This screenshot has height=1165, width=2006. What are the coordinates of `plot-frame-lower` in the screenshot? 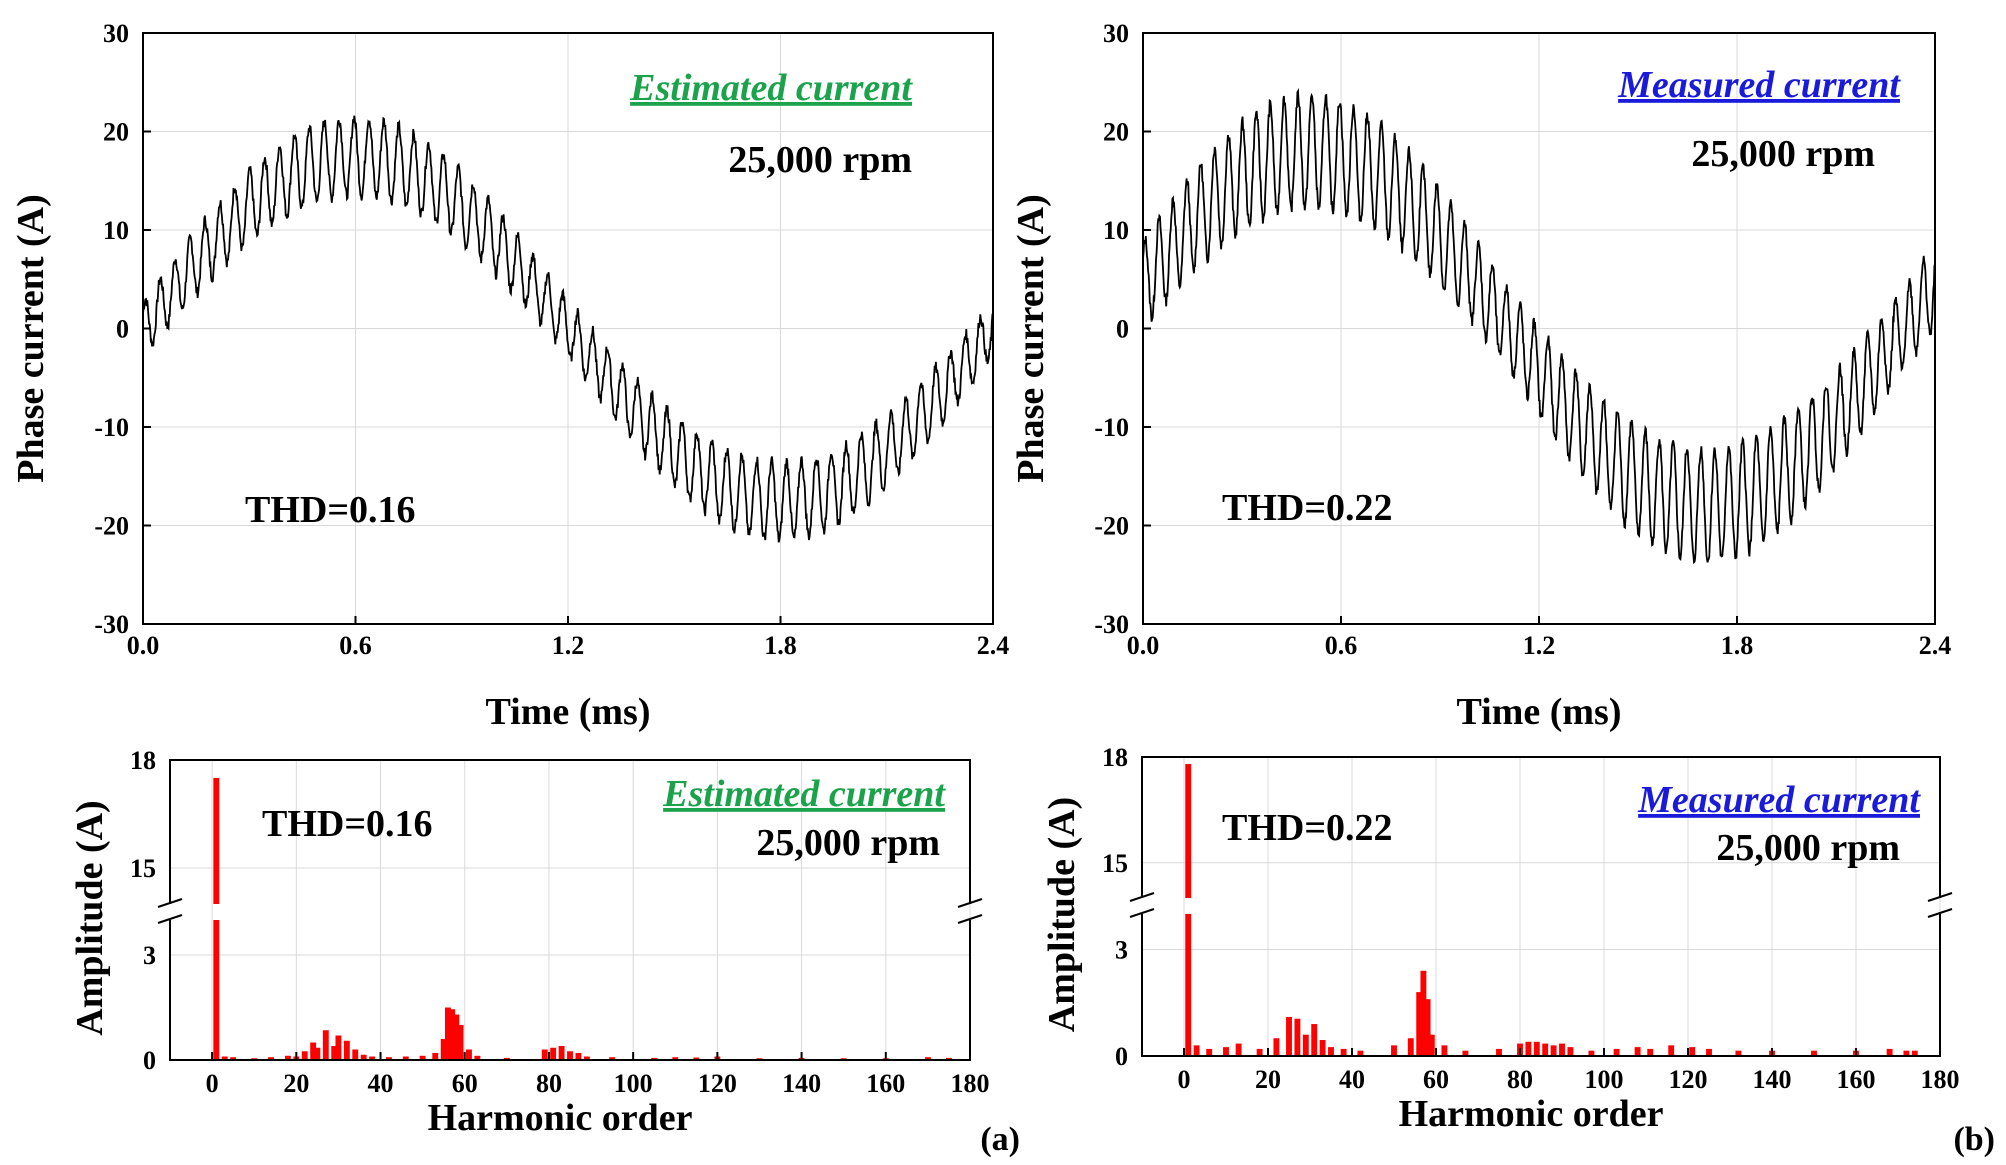 It's located at (570, 990).